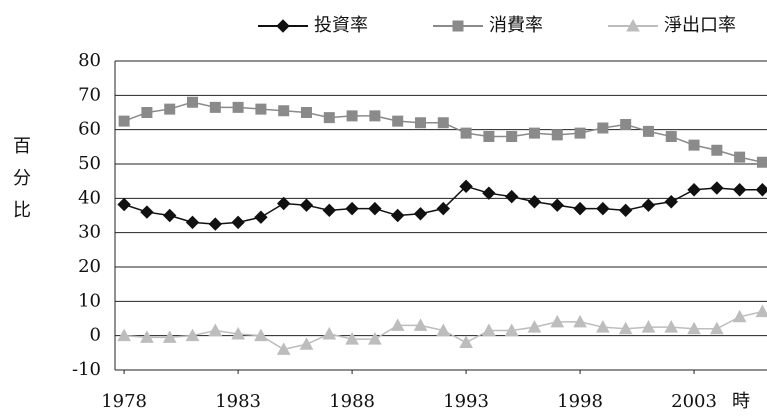 The width and height of the screenshot is (767, 416). What do you see at coordinates (89, 94) in the screenshot?
I see `y-tick-label: 70` at bounding box center [89, 94].